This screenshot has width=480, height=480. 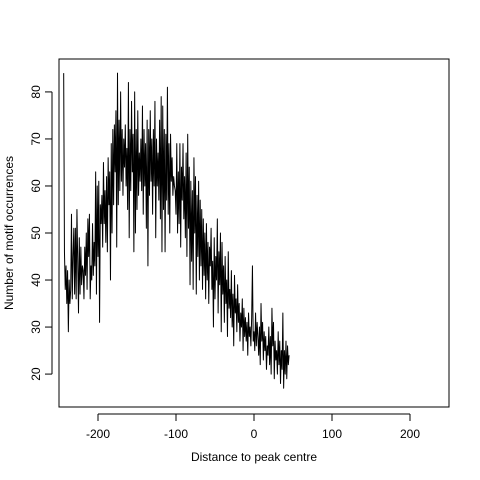 I want to click on y-tick-label: 60, so click(x=36, y=186).